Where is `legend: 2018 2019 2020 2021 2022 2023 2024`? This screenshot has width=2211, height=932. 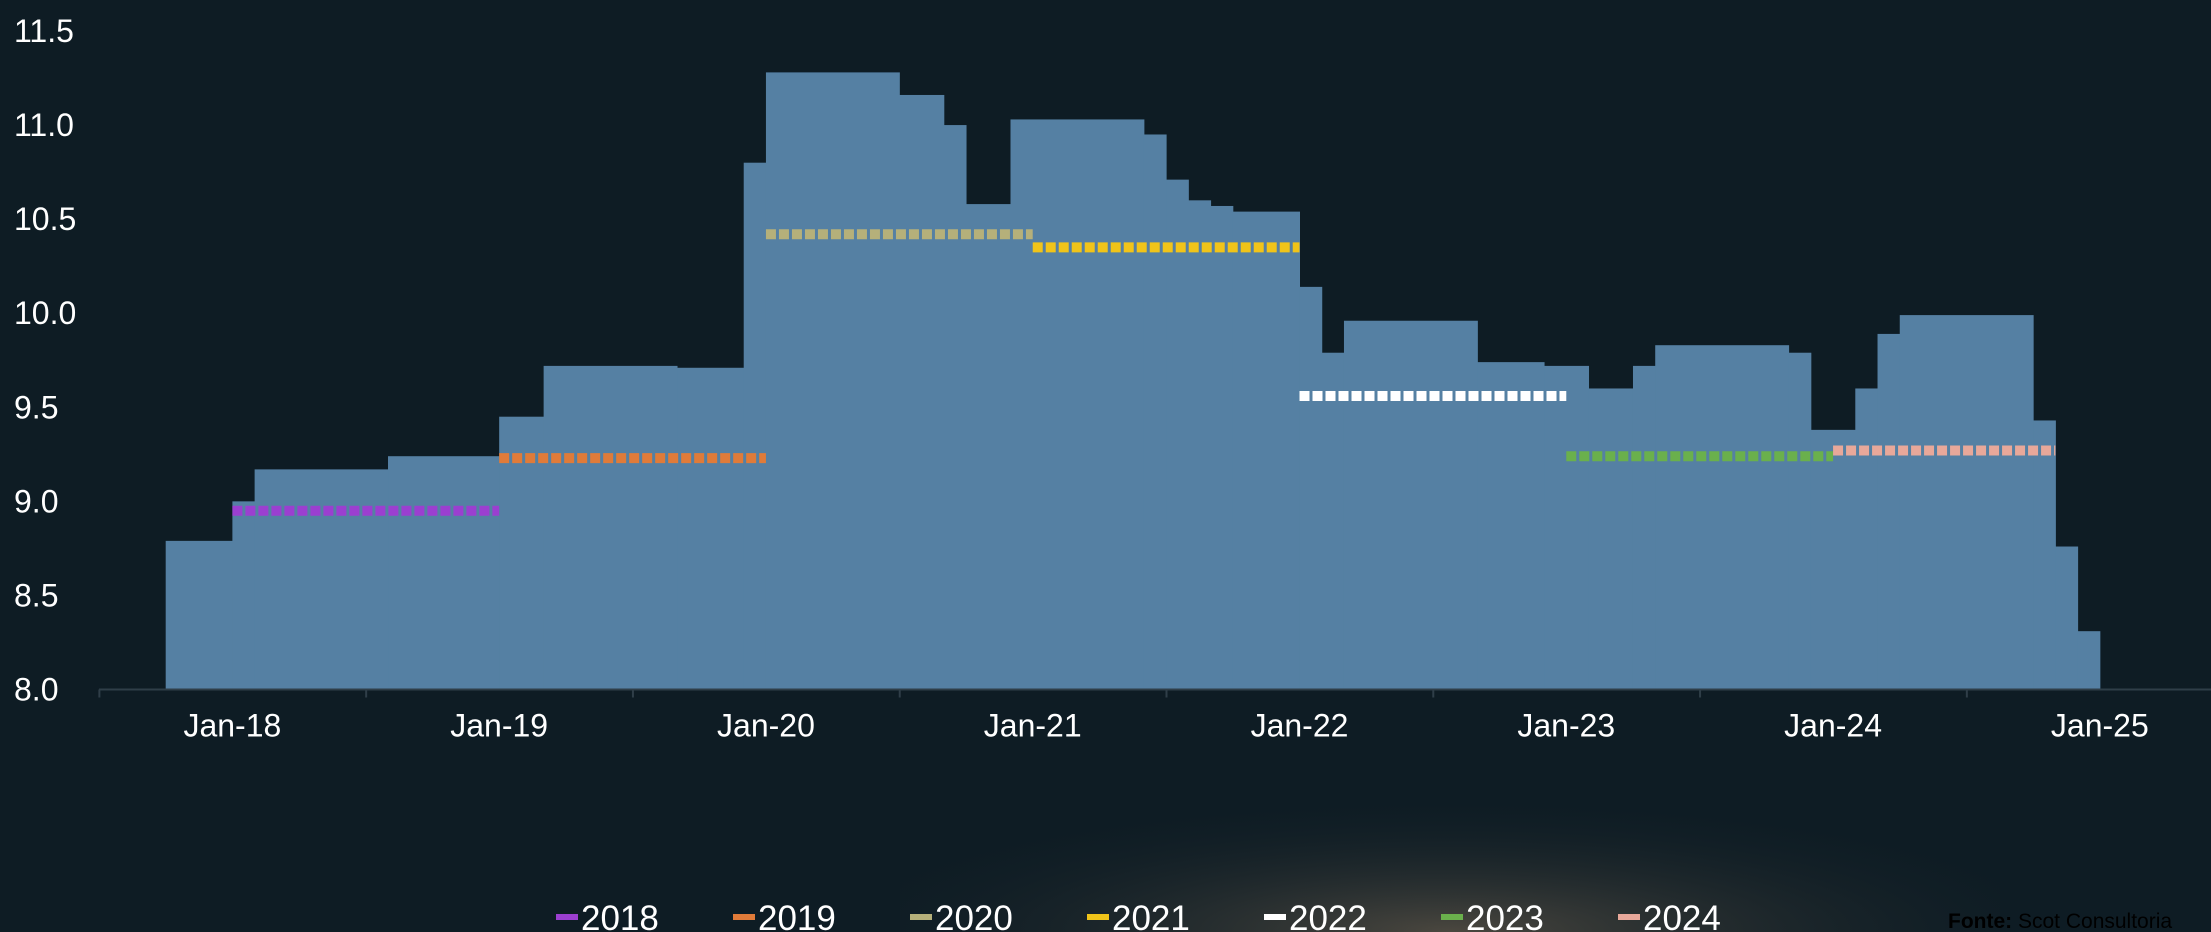 legend: 2018 2019 2020 2021 2022 2023 2024 is located at coordinates (1138, 915).